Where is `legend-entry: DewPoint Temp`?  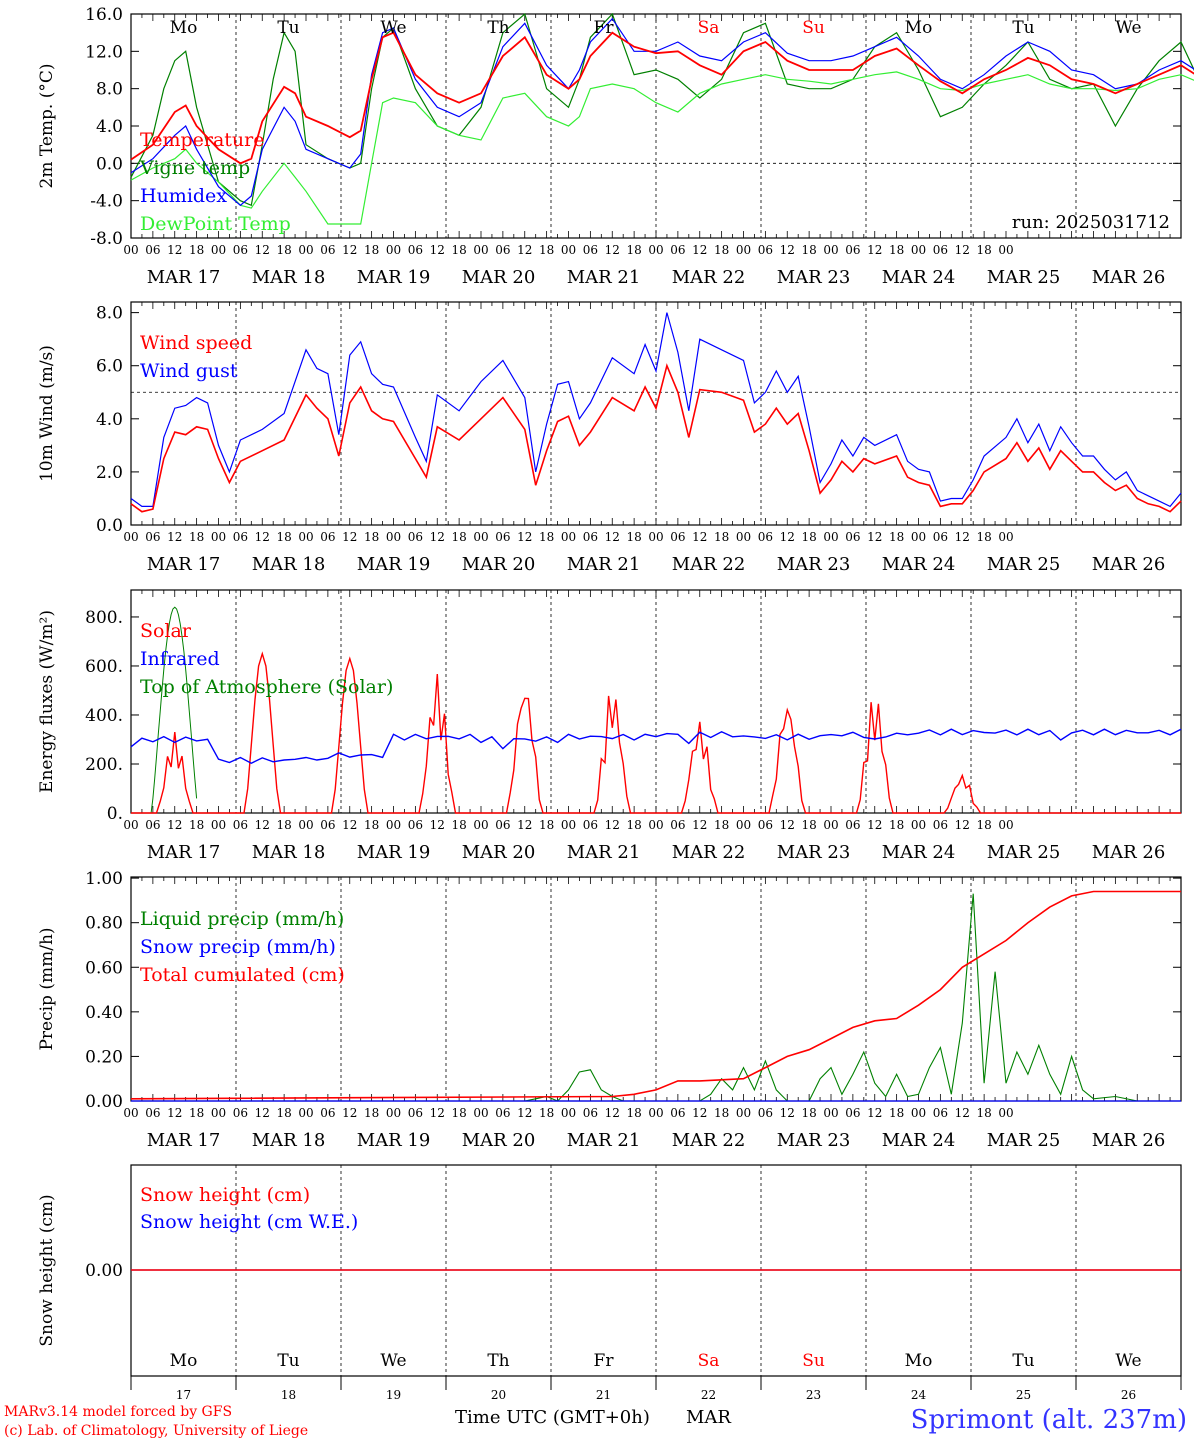
legend-entry: DewPoint Temp is located at coordinates (215, 224).